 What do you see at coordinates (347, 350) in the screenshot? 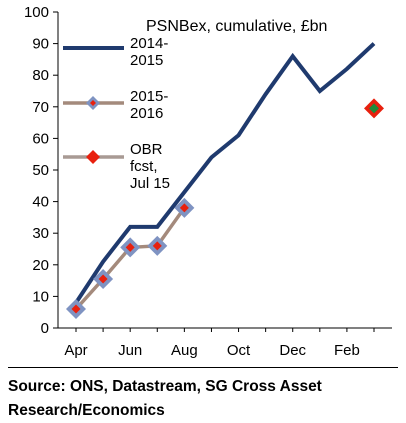
I see `x-tick-label: Feb` at bounding box center [347, 350].